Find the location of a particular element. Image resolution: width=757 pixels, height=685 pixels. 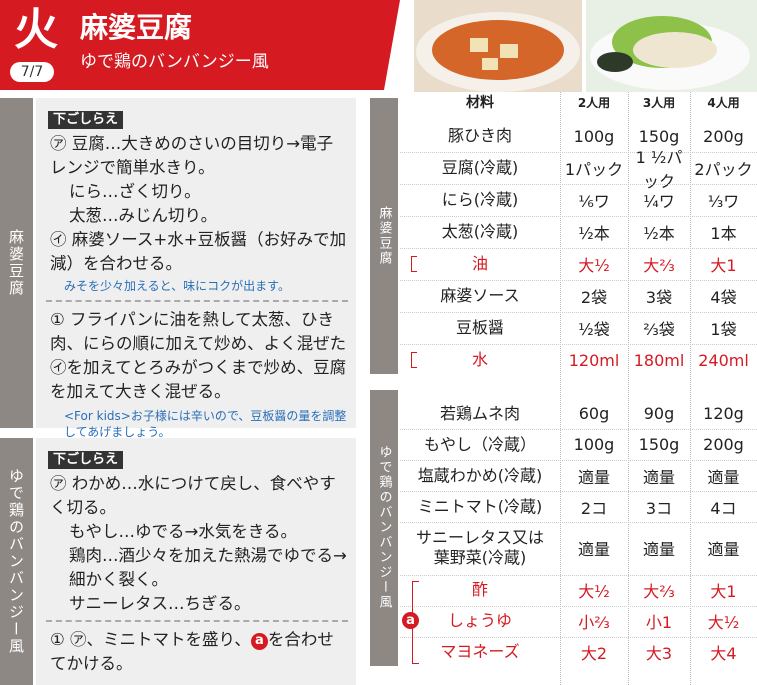

amount: 120ml is located at coordinates (594, 360).